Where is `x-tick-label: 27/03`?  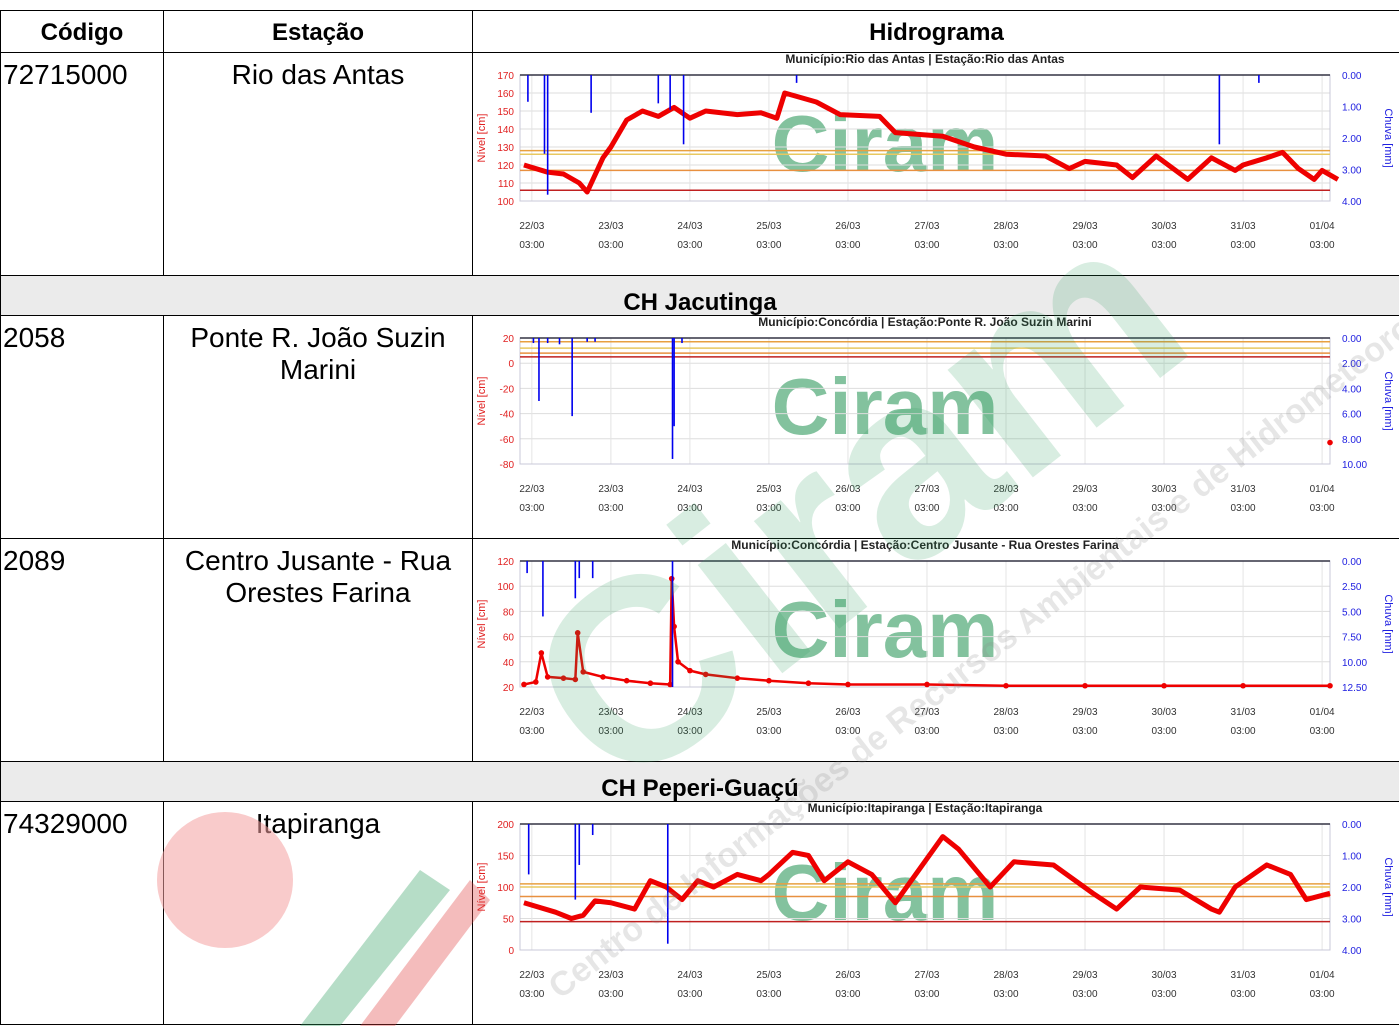 x-tick-label: 27/03 is located at coordinates (926, 489).